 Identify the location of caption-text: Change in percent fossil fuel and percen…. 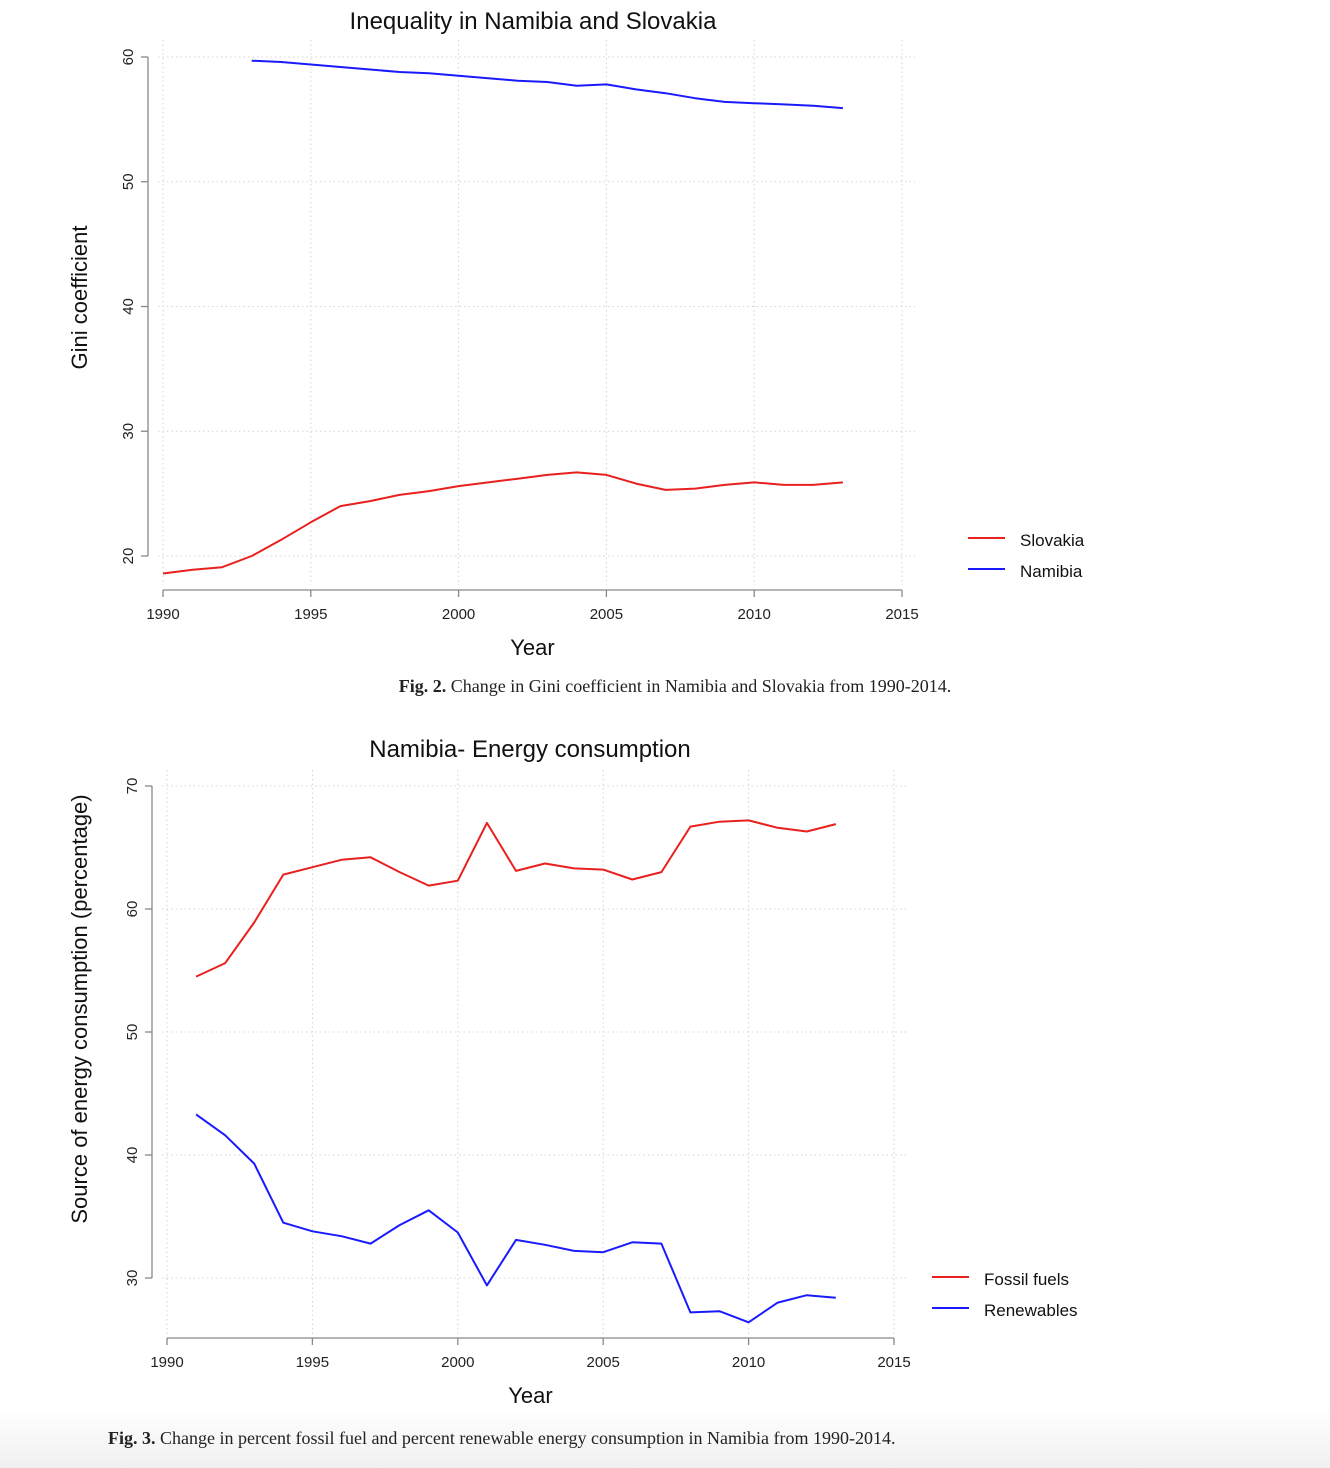
(525, 1438).